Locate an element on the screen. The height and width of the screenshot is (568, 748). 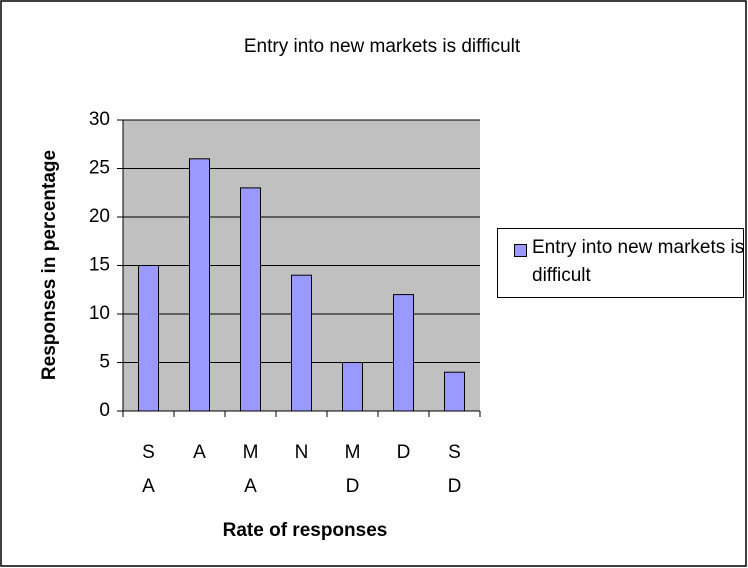
legend: Entry into new markets is difficult is located at coordinates (620, 263).